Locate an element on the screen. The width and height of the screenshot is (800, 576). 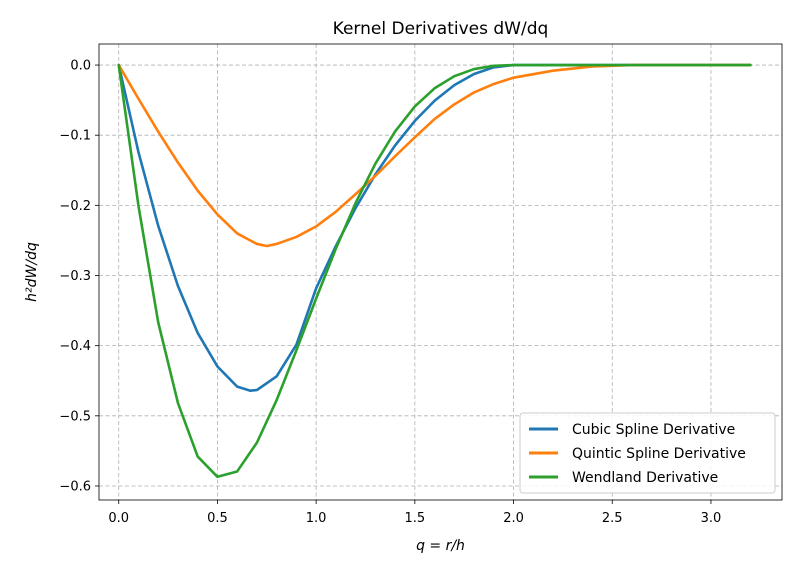
y-axis-ticks: 0.0 −0.1 −0.2 −0.3 −0.4 −0.5 −0.6 is located at coordinates (79, 276).